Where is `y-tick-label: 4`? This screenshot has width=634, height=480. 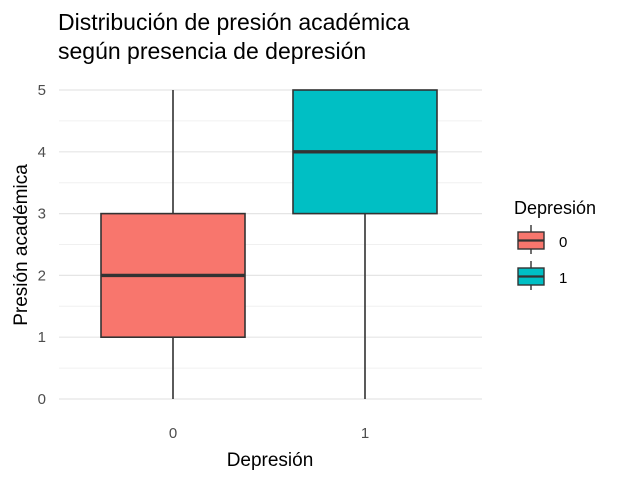 y-tick-label: 4 is located at coordinates (42, 152).